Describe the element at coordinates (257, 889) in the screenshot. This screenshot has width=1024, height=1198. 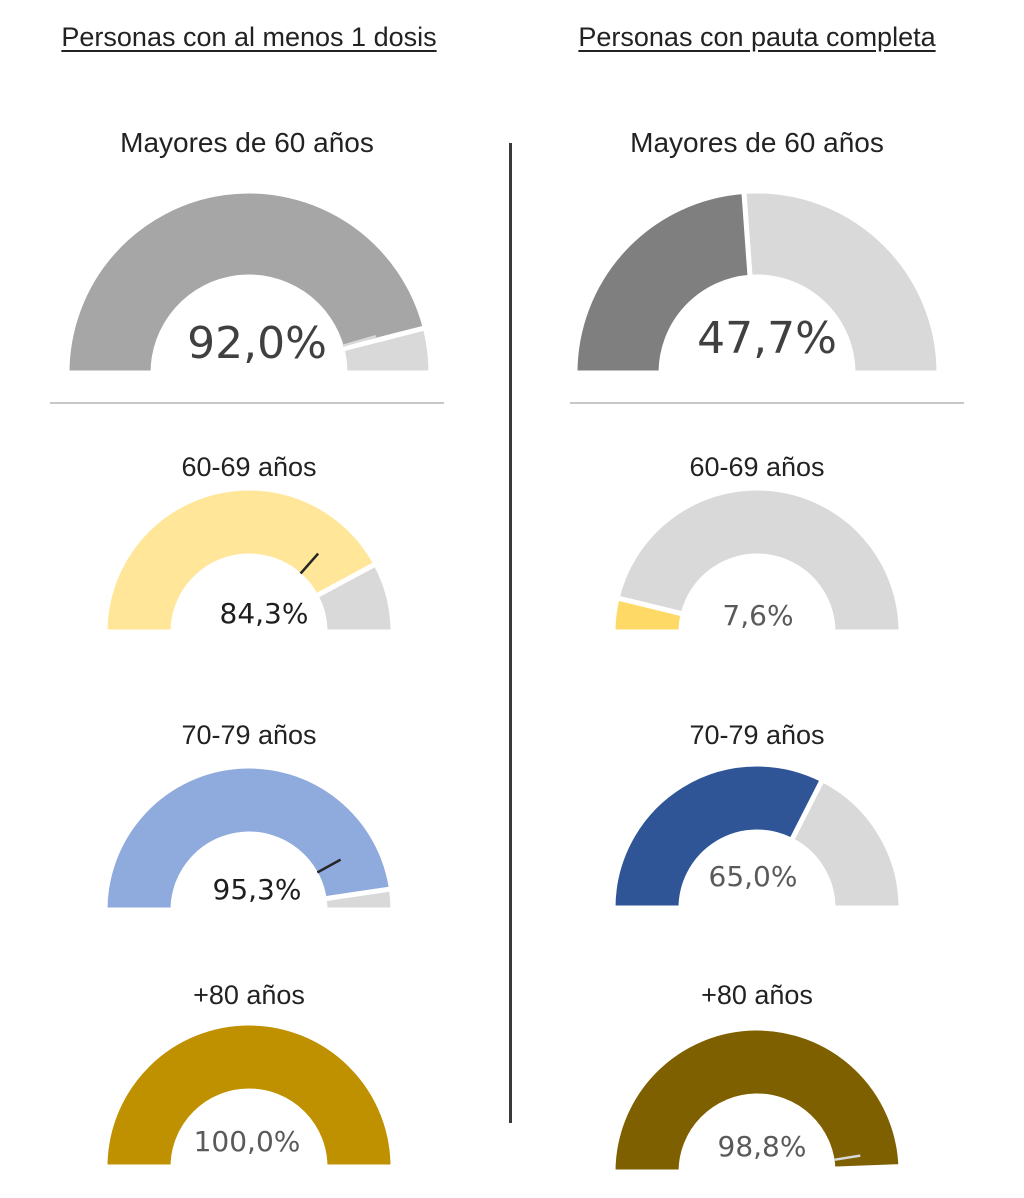
I see `gauge-value-label: 95,3%` at that location.